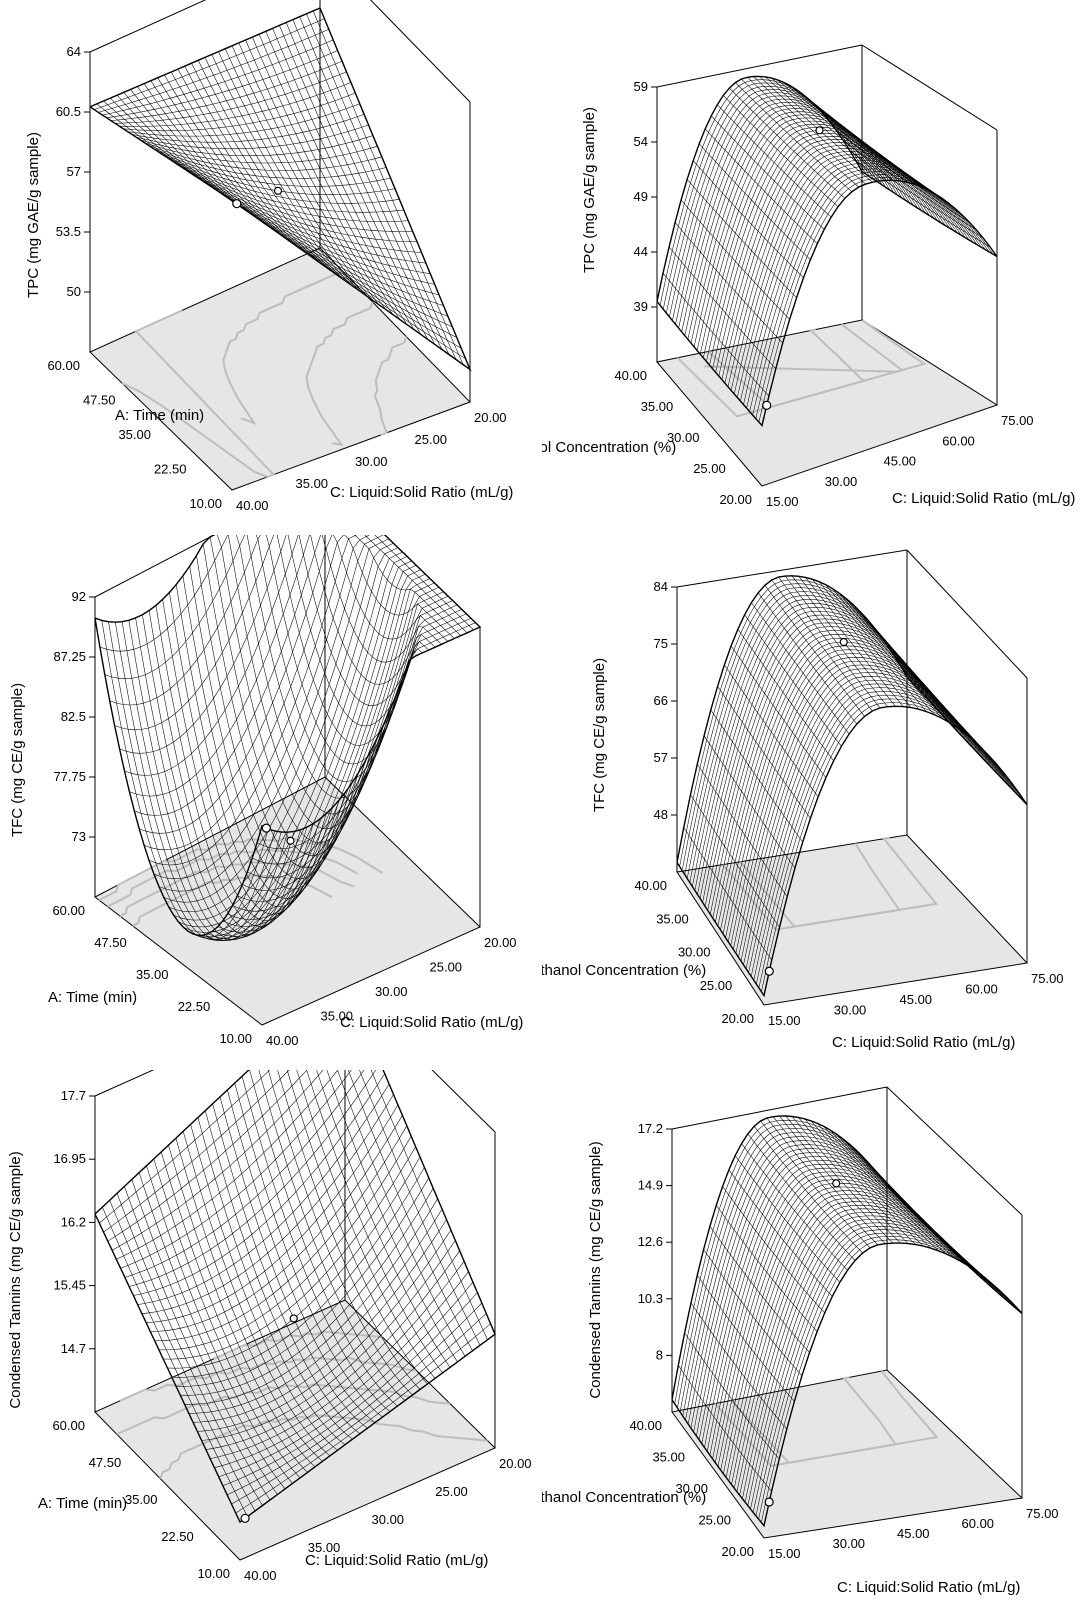 The width and height of the screenshot is (1085, 1606). What do you see at coordinates (110, 942) in the screenshot?
I see `x-tick-label: 47.50` at bounding box center [110, 942].